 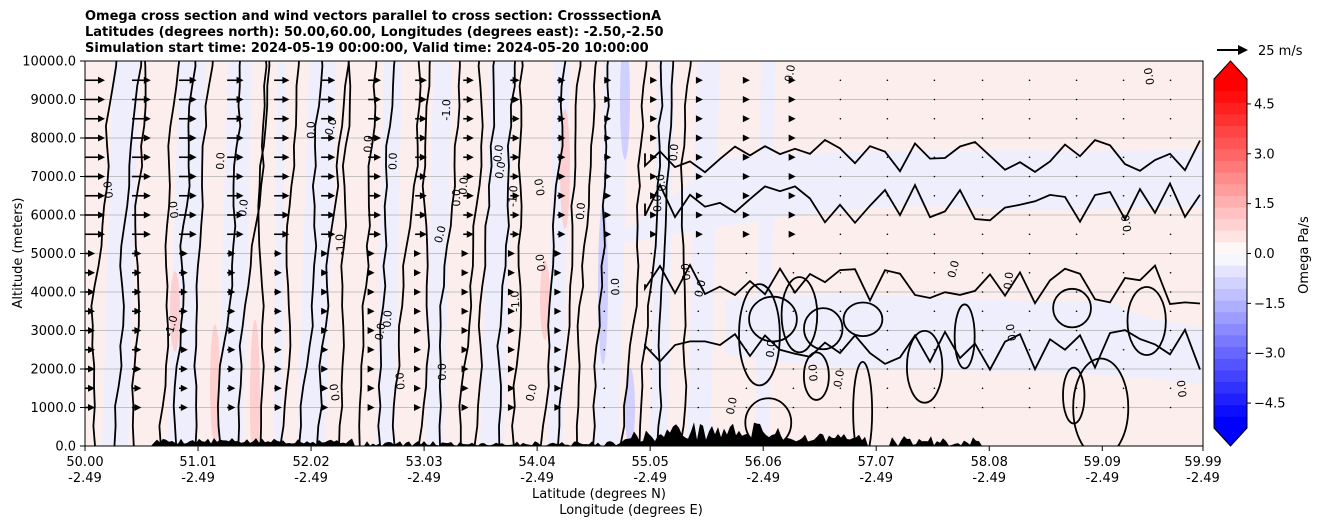 What do you see at coordinates (1202, 462) in the screenshot?
I see `x-tick-label-lat: 59.99` at bounding box center [1202, 462].